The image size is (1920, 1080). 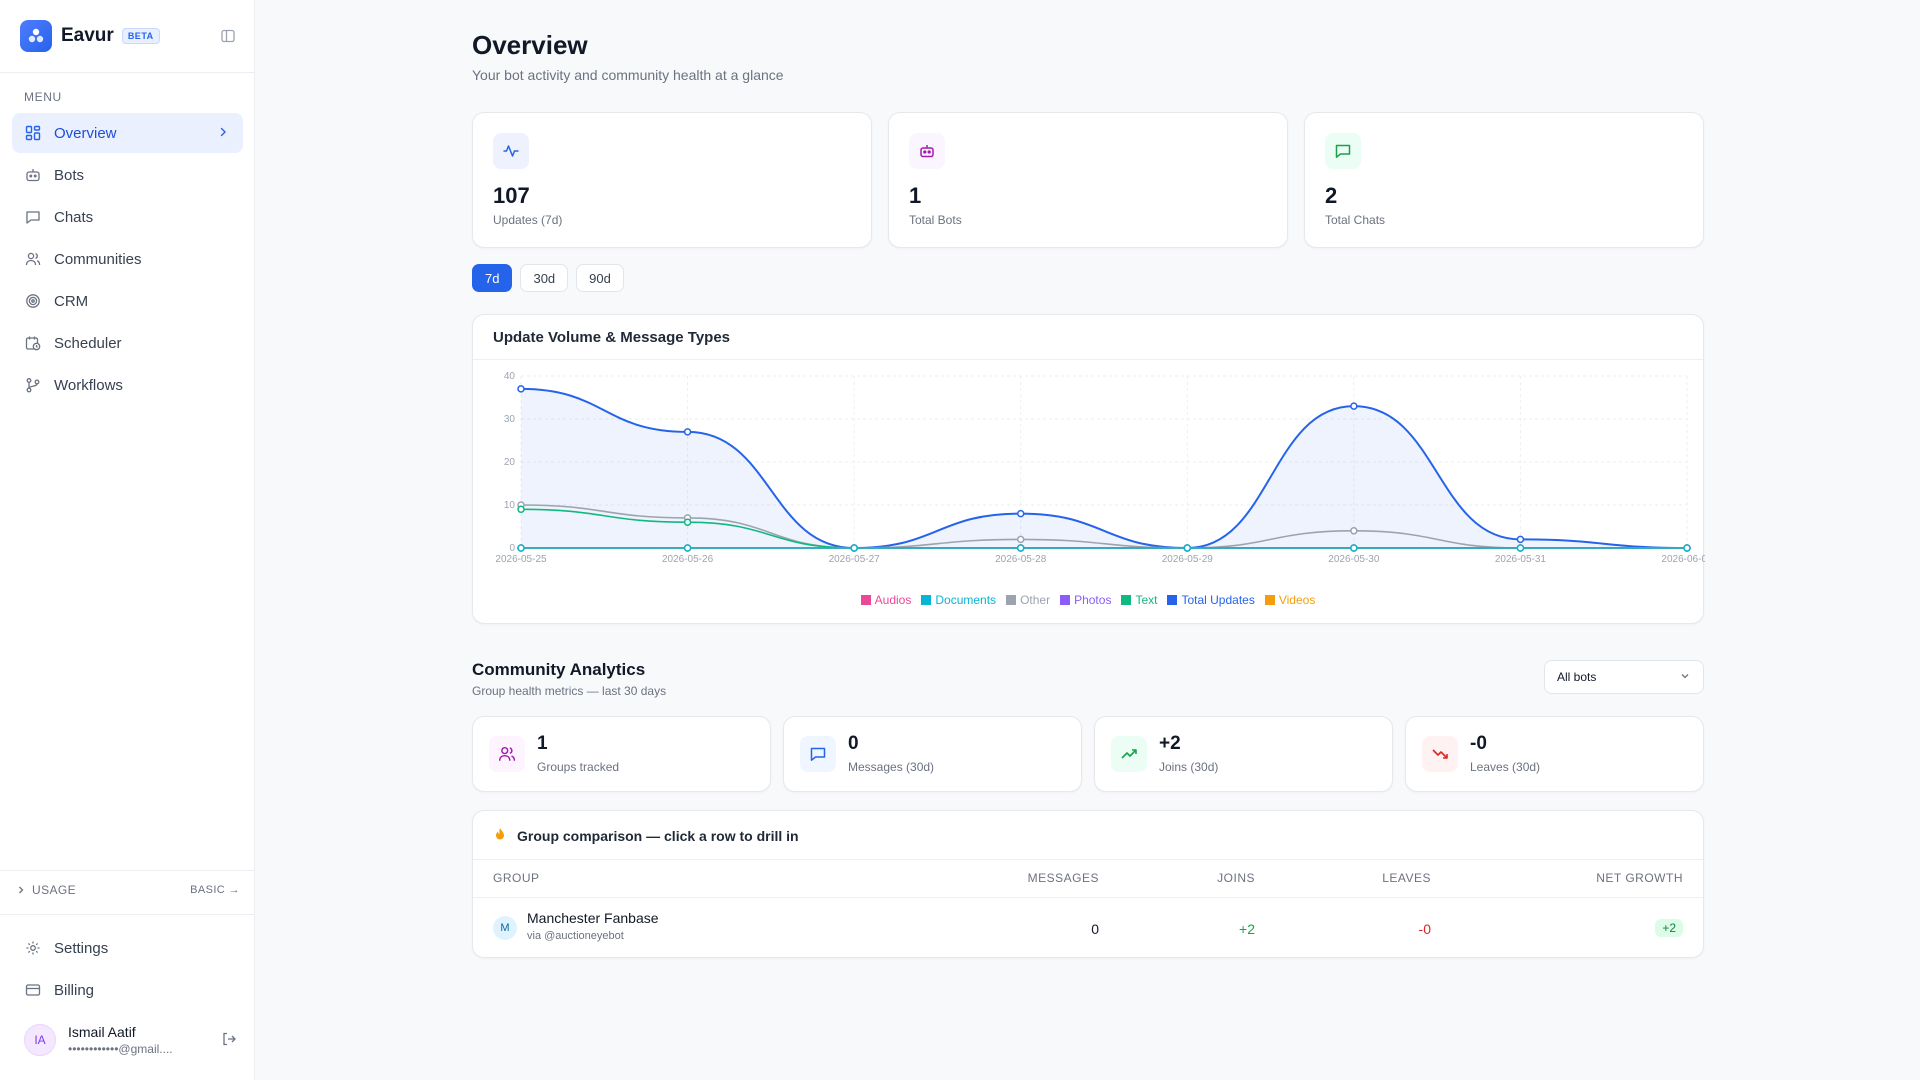 What do you see at coordinates (932, 754) in the screenshot?
I see `metric-card-messages: 0 Messages (30d)` at bounding box center [932, 754].